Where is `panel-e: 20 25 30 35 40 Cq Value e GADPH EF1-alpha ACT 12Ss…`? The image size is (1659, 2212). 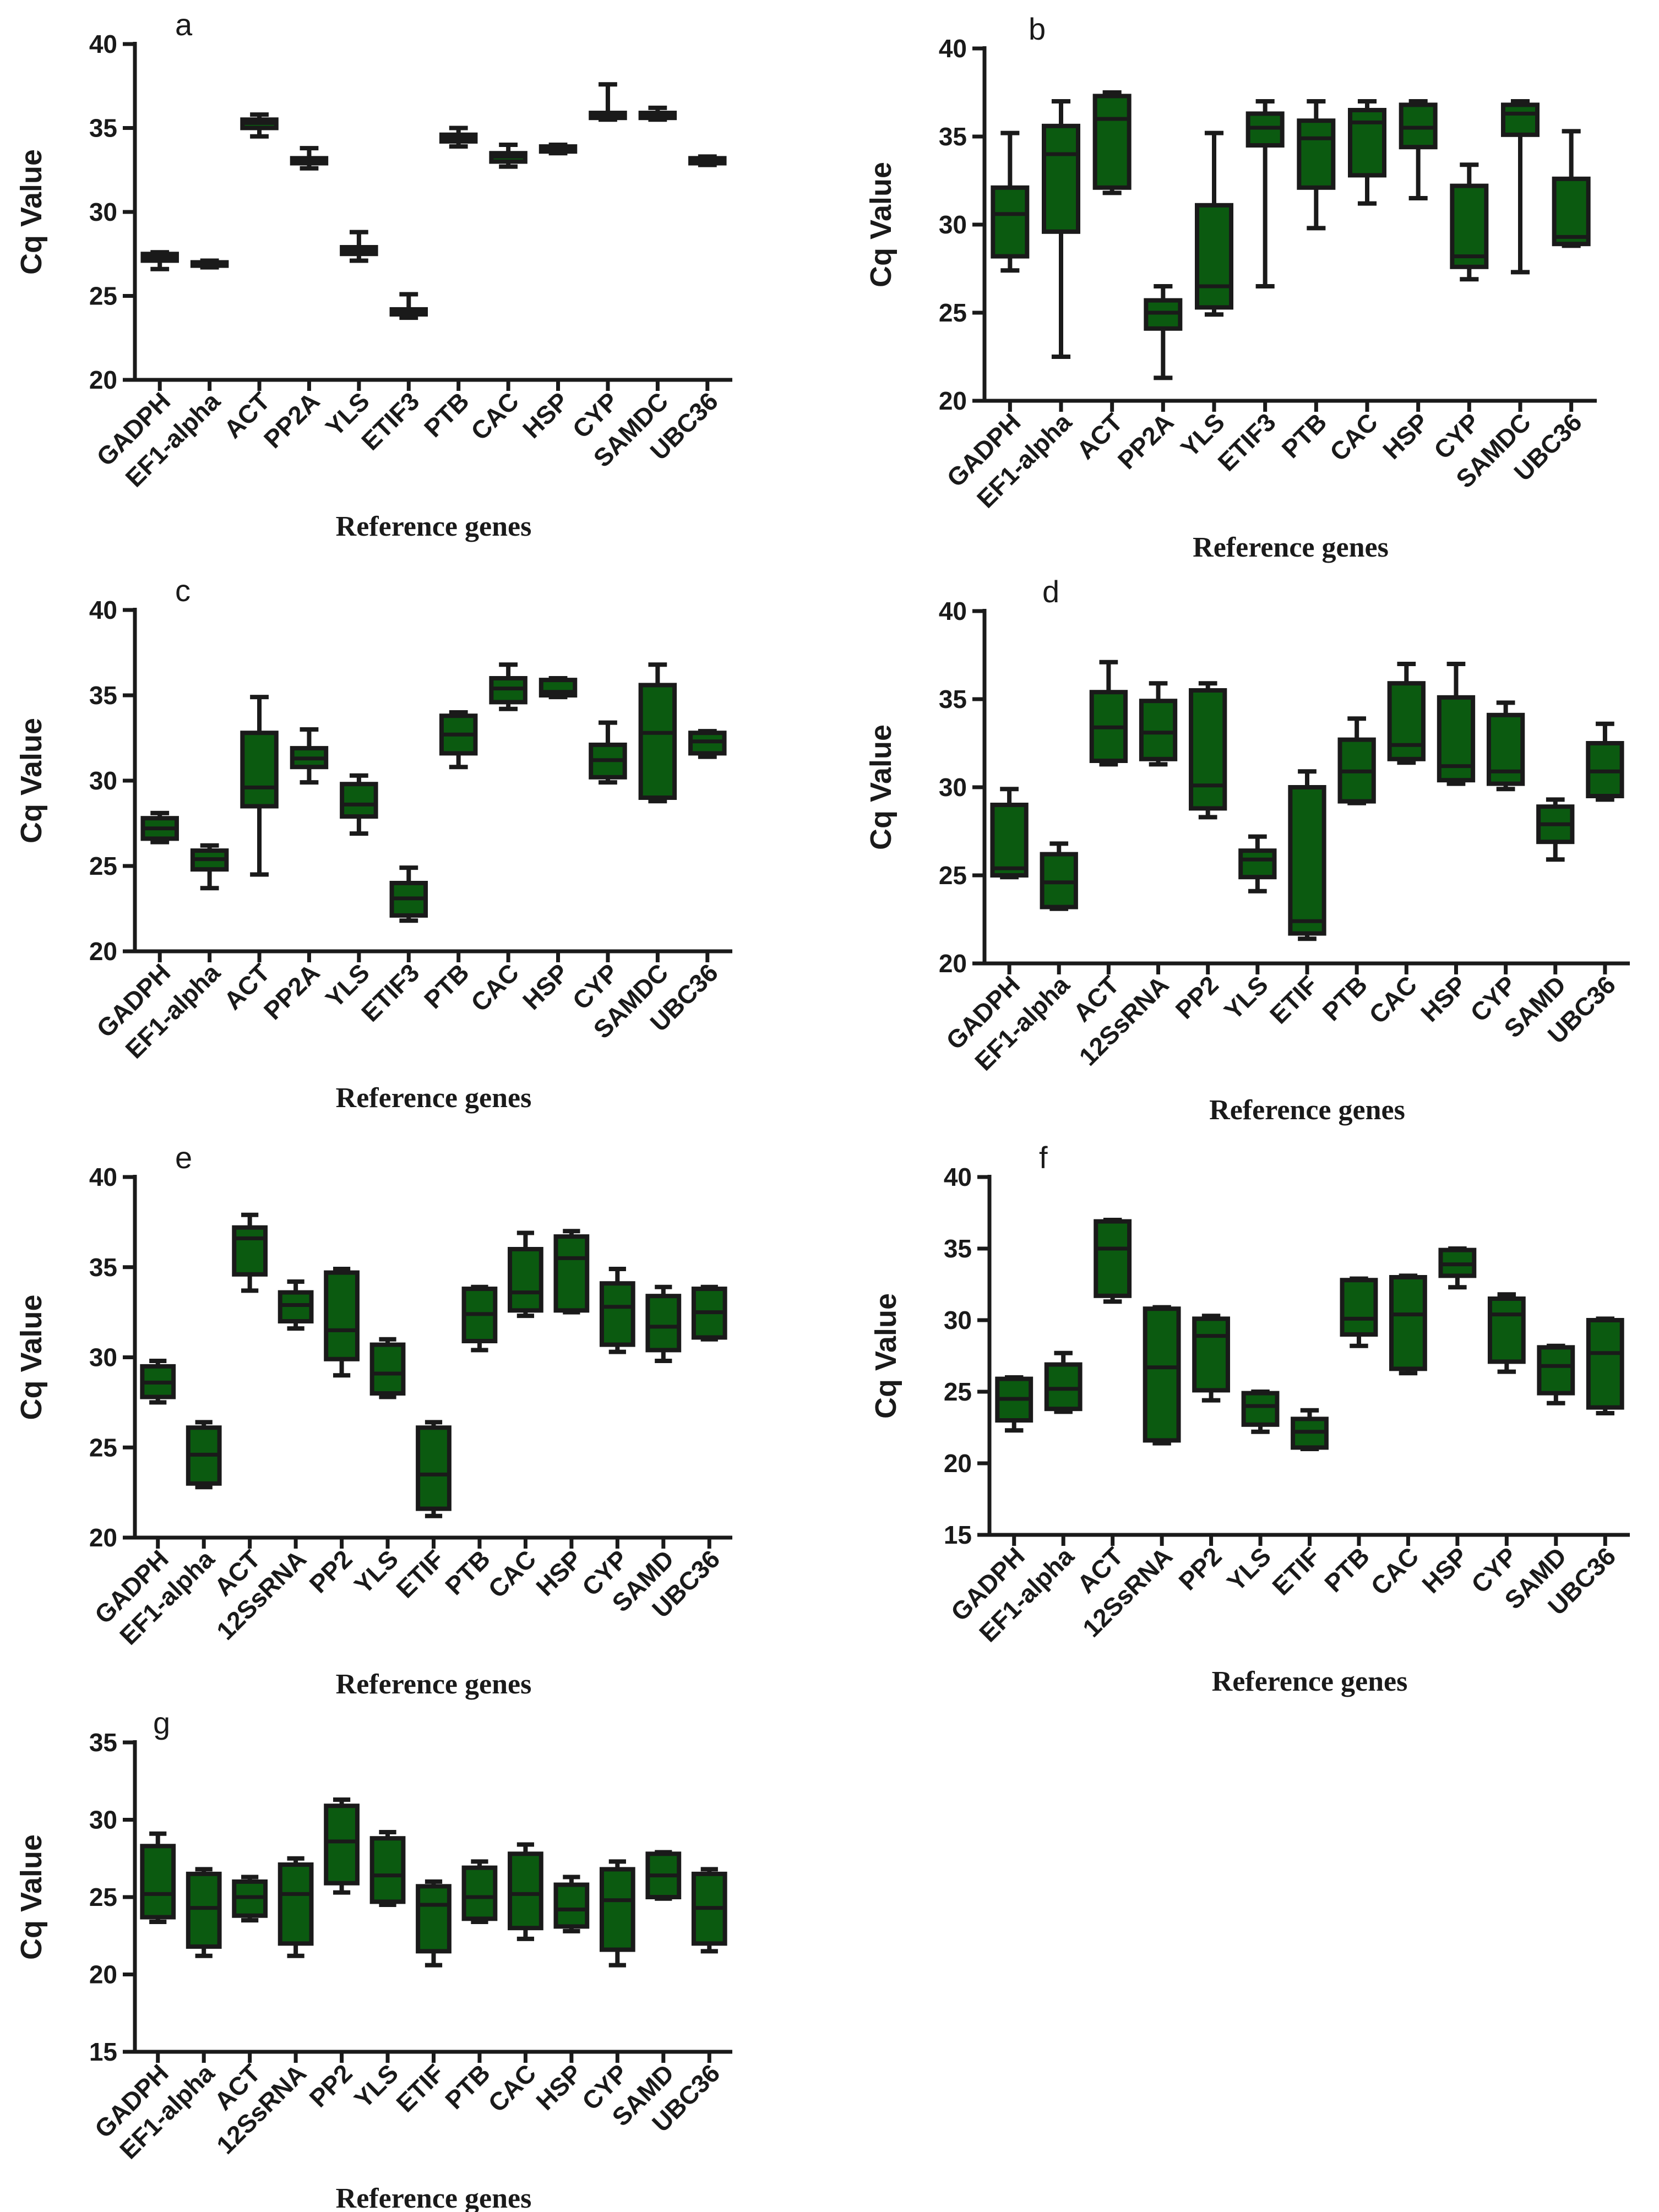 panel-e: 20 25 30 35 40 Cq Value e GADPH EF1-alpha ACT 12Ss… is located at coordinates (413, 1420).